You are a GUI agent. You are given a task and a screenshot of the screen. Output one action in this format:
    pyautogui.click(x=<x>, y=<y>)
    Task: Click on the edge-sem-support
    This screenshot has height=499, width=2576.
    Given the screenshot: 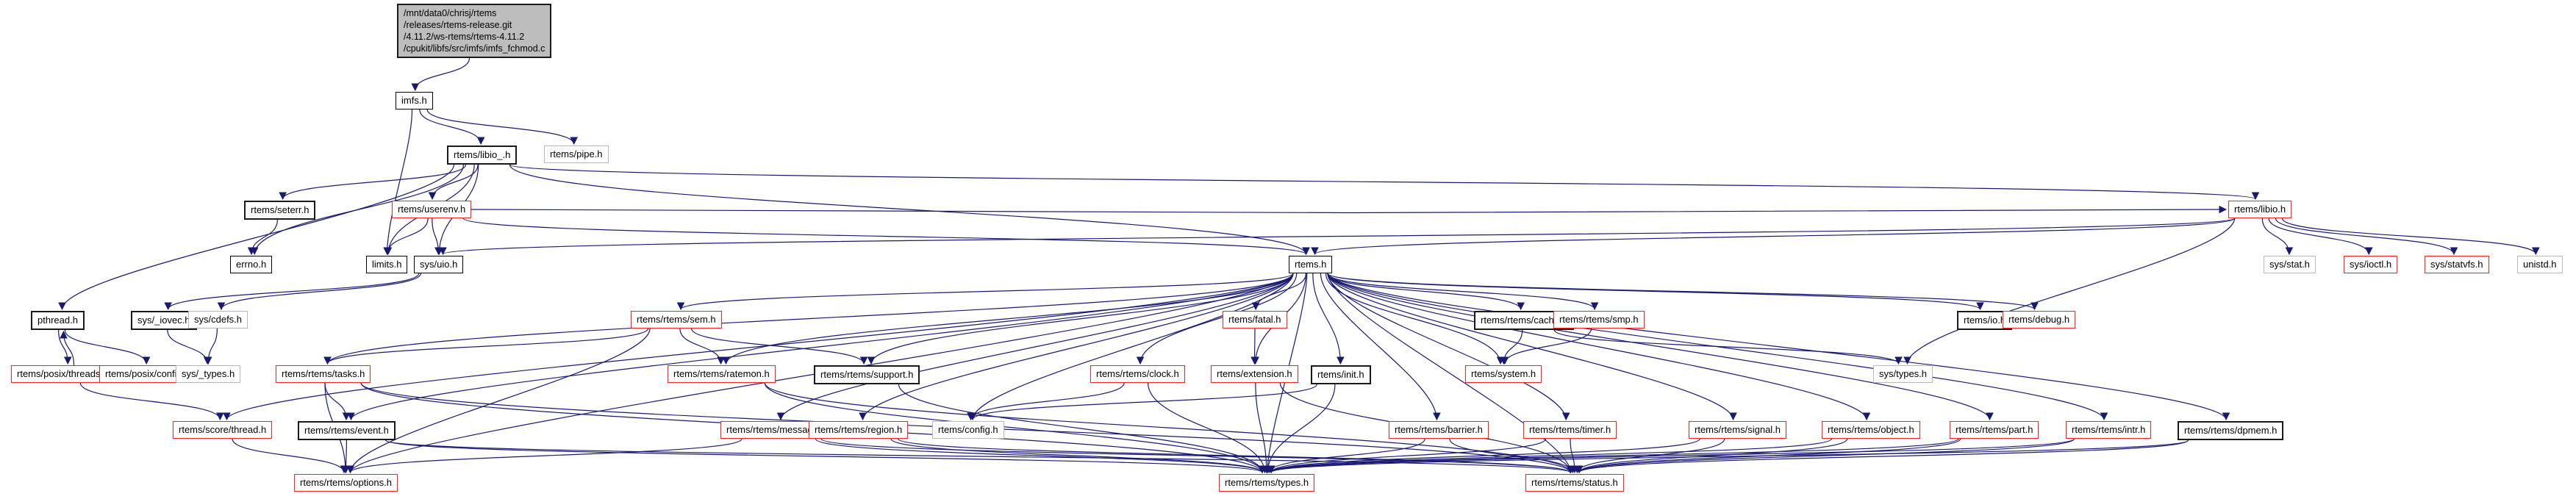 What is the action you would take?
    pyautogui.click(x=780, y=346)
    